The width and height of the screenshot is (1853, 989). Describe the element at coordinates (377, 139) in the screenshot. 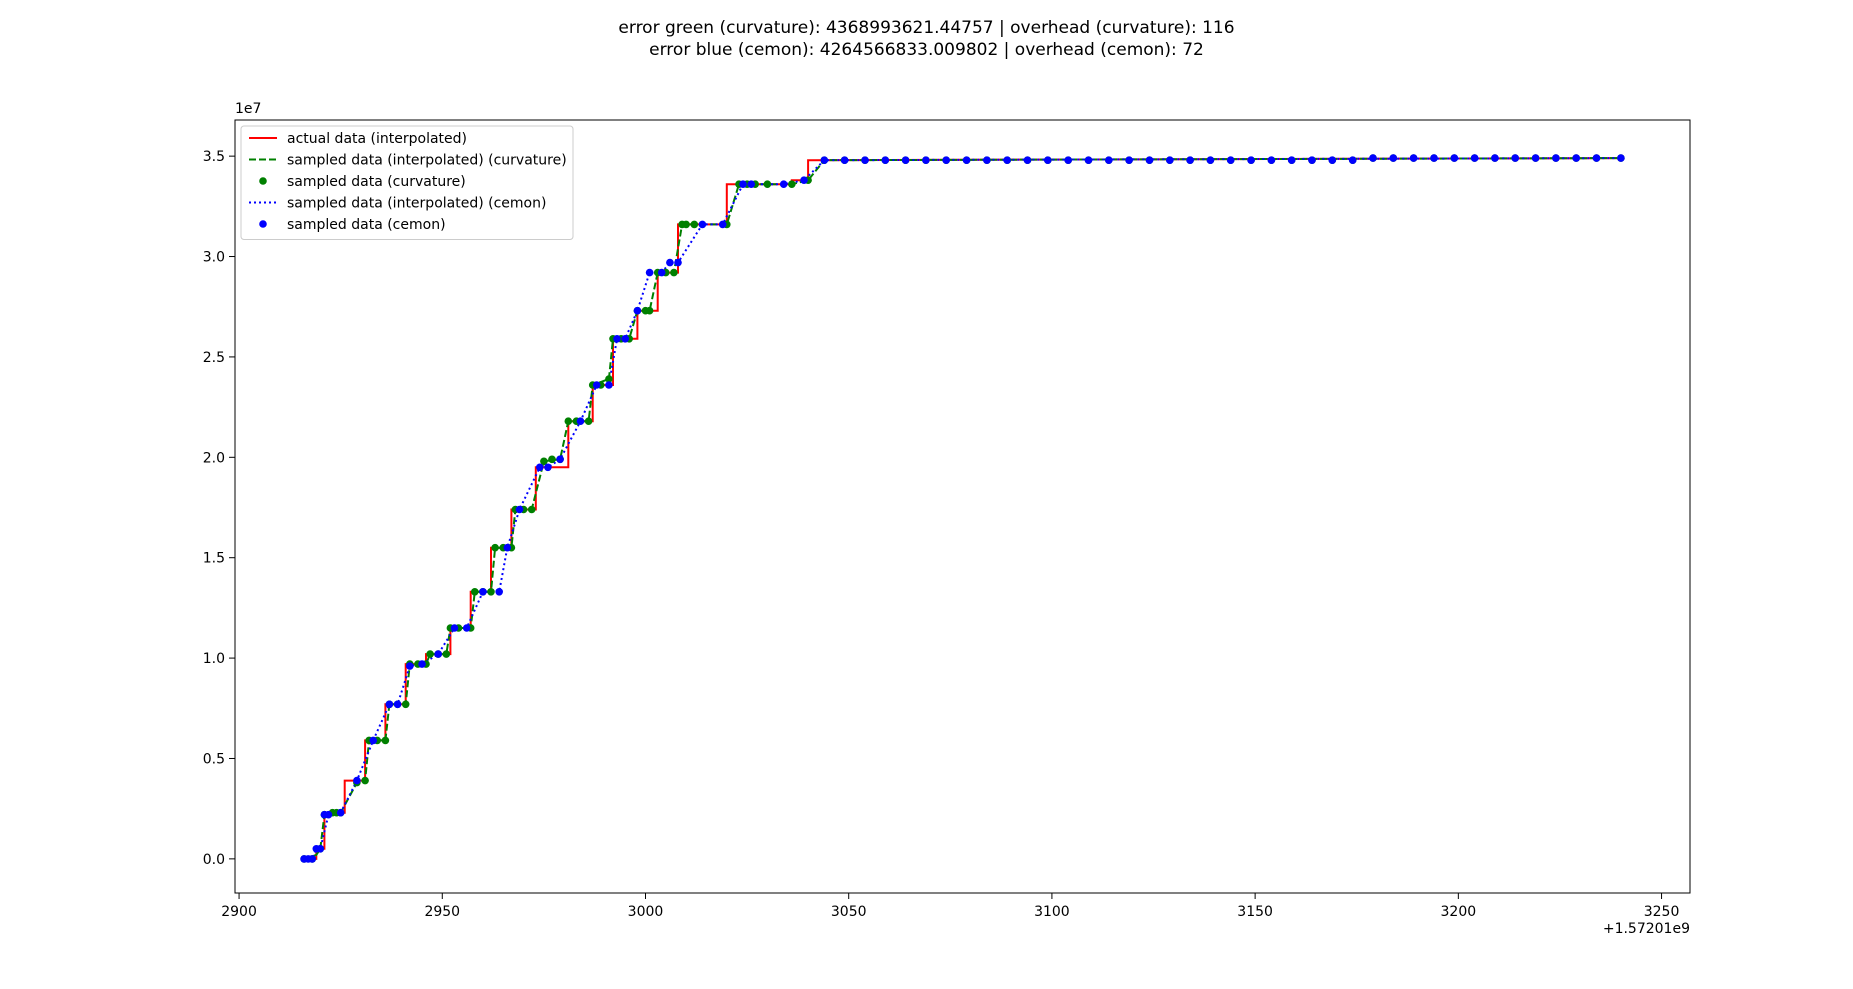

I see `legend-entry-label: actual data (interpolated)` at that location.